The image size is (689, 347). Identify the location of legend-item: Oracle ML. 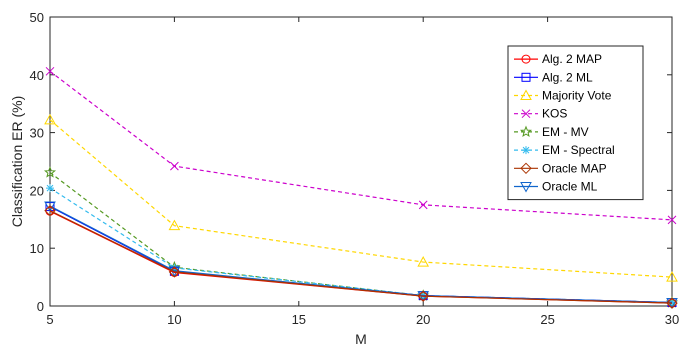
(556, 187).